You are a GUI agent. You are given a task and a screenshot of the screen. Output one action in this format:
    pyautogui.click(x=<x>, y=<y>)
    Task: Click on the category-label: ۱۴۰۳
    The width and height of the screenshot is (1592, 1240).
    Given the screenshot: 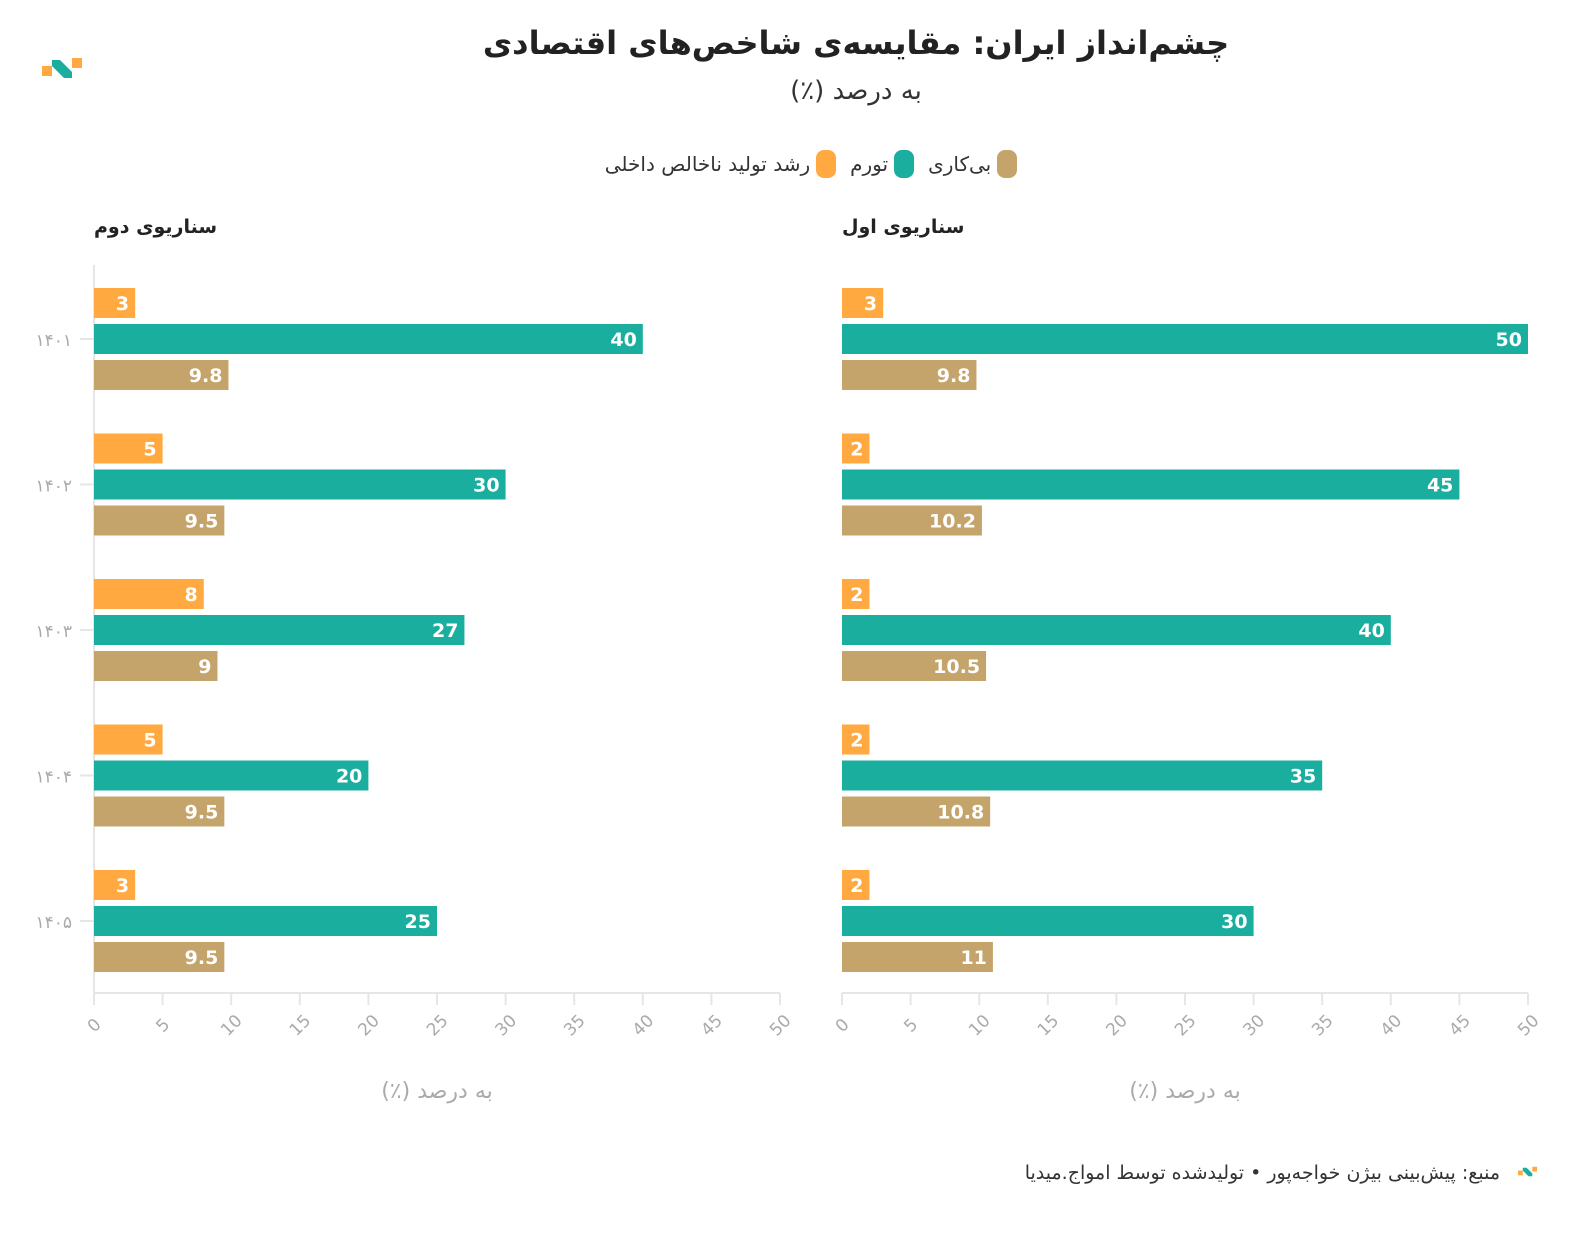 What is the action you would take?
    pyautogui.click(x=53, y=632)
    